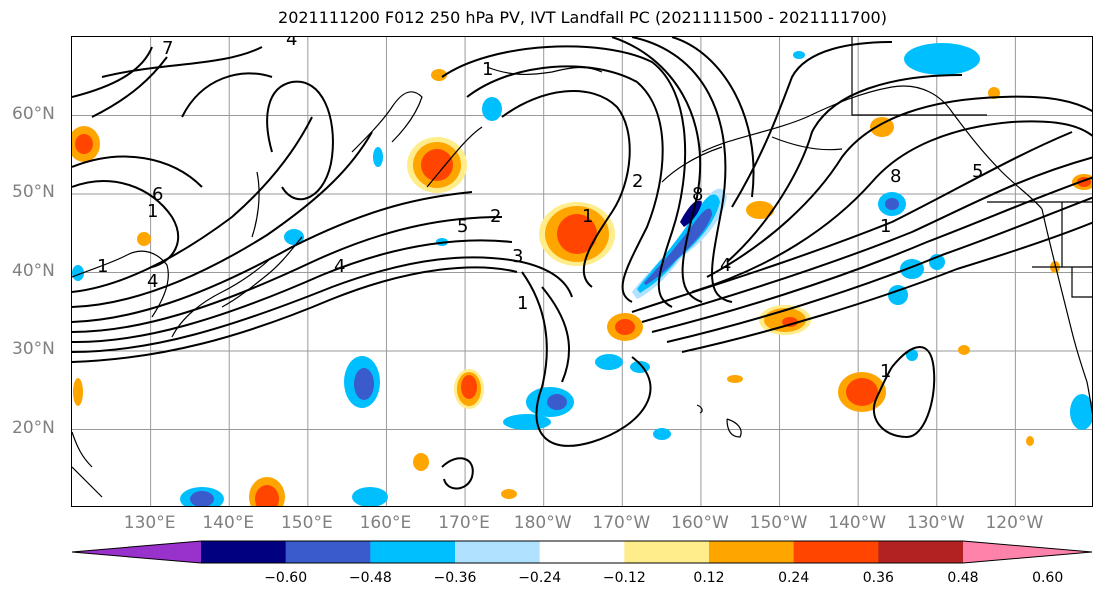 The height and width of the screenshot is (601, 1105). I want to click on longitude-label: 150°W, so click(778, 523).